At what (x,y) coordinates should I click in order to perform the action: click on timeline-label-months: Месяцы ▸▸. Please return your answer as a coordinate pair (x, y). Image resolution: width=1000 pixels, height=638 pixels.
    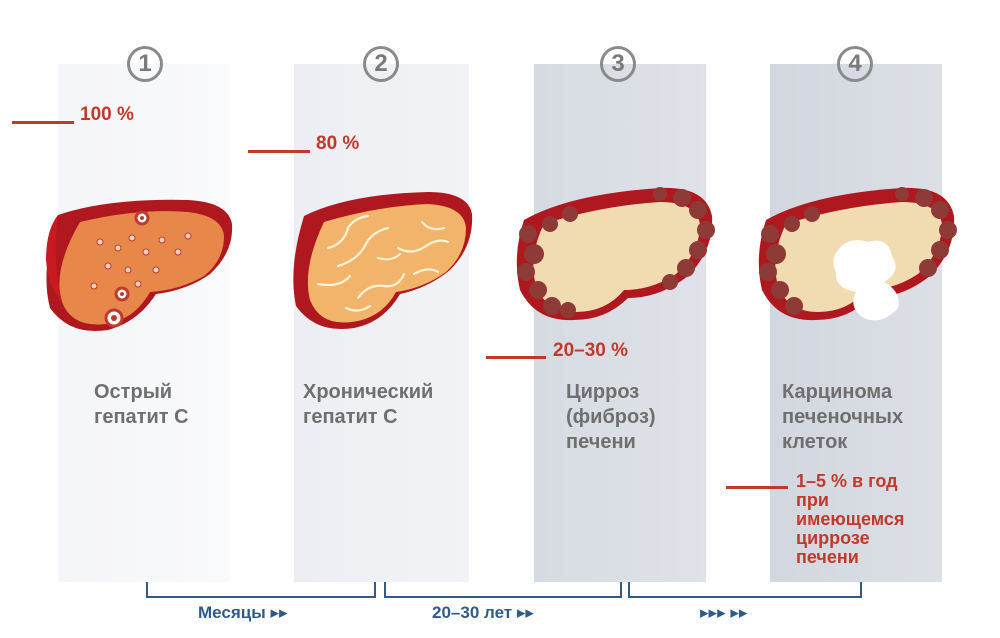
    Looking at the image, I should click on (243, 612).